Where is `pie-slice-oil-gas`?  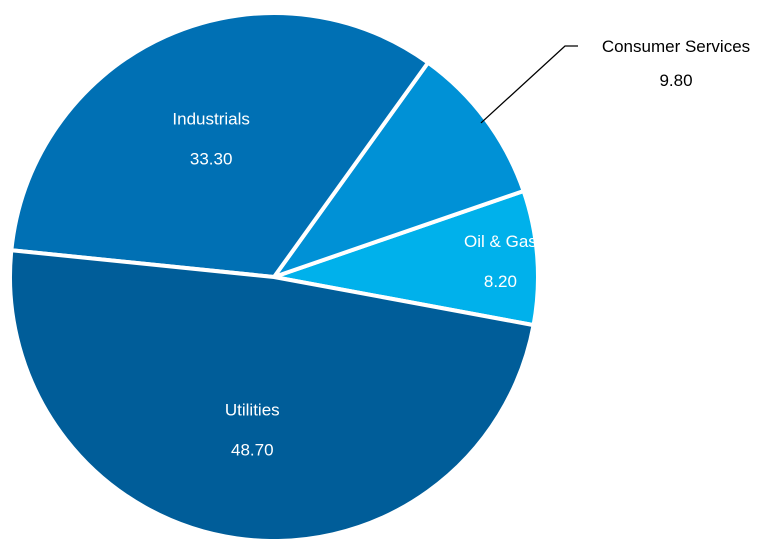
pie-slice-oil-gas is located at coordinates (406, 258).